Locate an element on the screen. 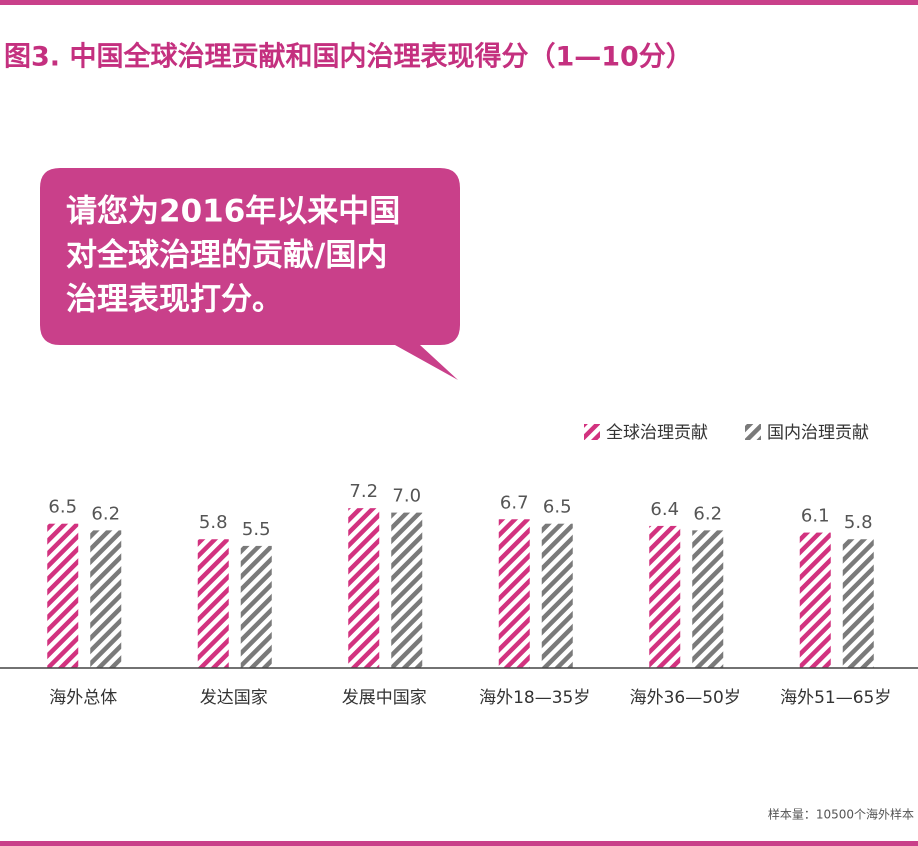 The image size is (918, 846). value-label: 5.5 is located at coordinates (256, 529).